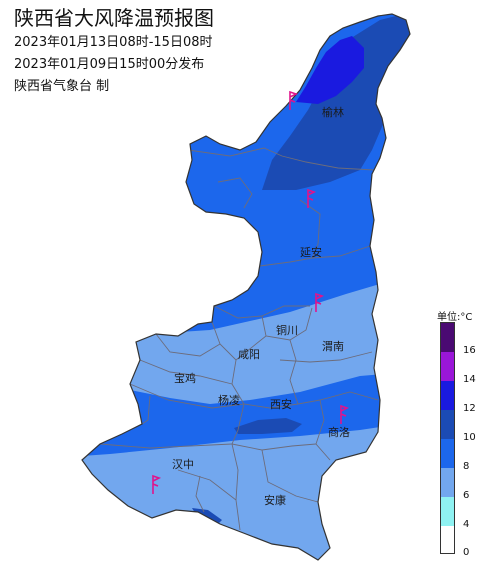  I want to click on legend-bar, so click(447, 438).